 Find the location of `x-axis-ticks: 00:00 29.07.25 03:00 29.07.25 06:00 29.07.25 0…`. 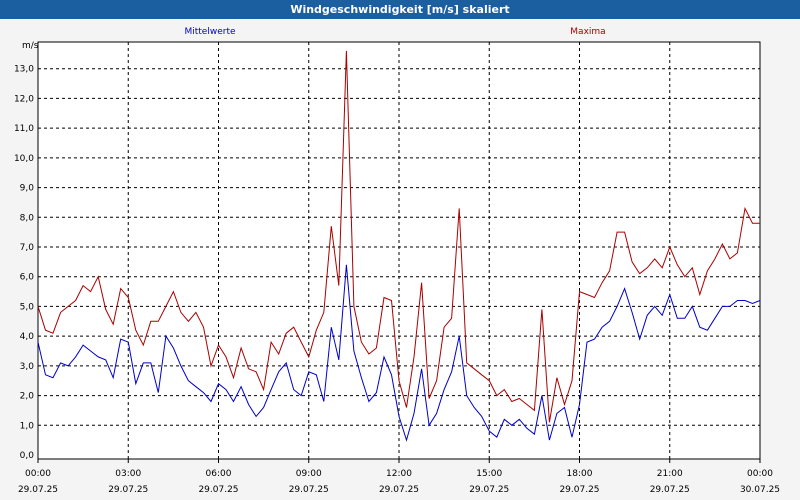

x-axis-ticks: 00:00 29.07.25 03:00 29.07.25 06:00 29.07.25 0… is located at coordinates (399, 477).